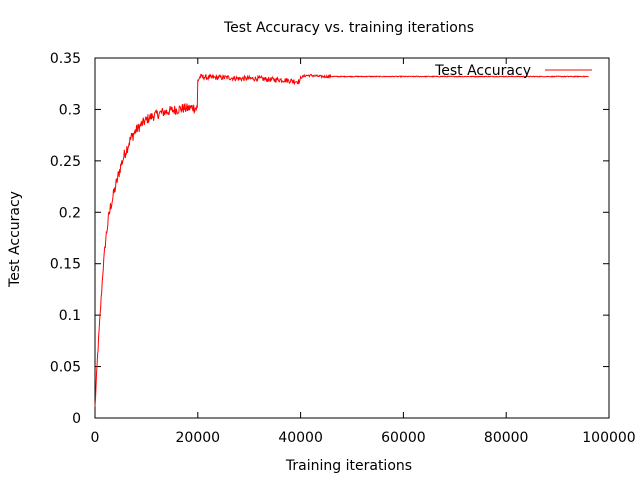 The image size is (640, 480). Describe the element at coordinates (70, 316) in the screenshot. I see `y-tick-label: 0.1` at that location.